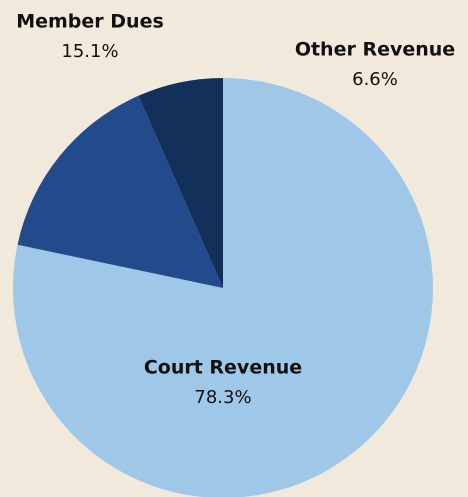 Image resolution: width=468 pixels, height=497 pixels. Describe the element at coordinates (90, 22) in the screenshot. I see `slice-label: Member Dues` at that location.